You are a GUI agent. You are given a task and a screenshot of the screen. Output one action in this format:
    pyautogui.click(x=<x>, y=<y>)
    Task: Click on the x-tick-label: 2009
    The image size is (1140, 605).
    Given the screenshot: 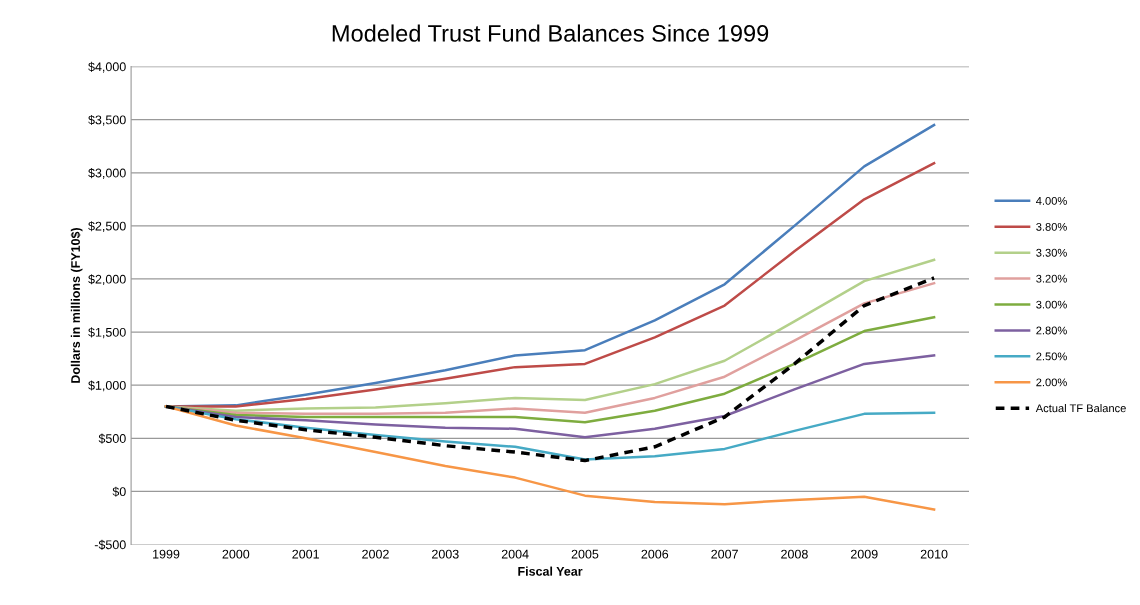 What is the action you would take?
    pyautogui.click(x=864, y=554)
    